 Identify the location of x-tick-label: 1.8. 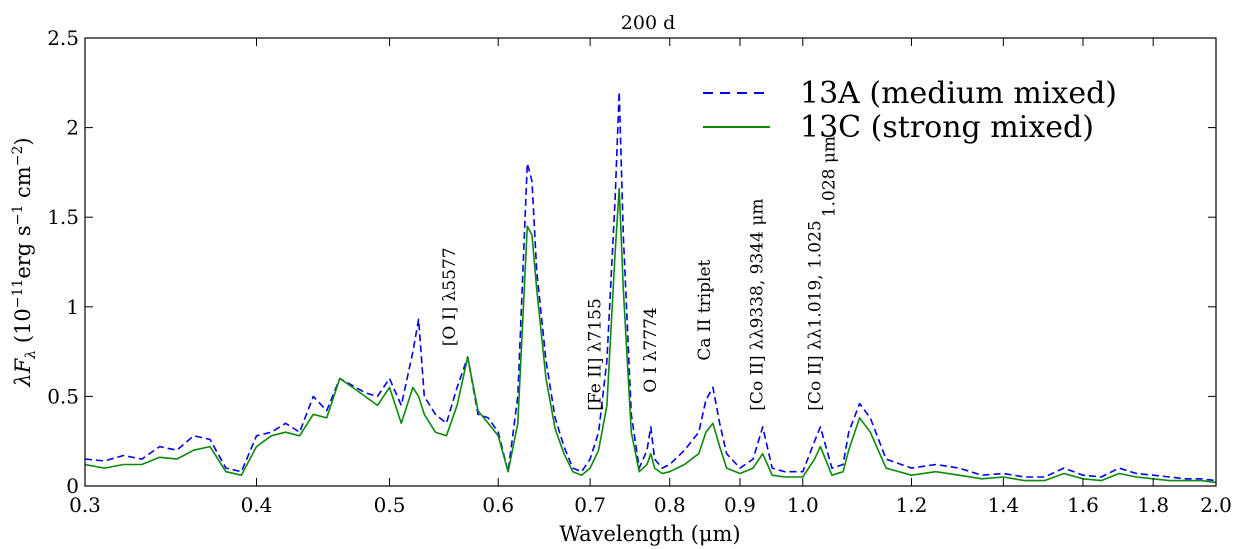
(1153, 505).